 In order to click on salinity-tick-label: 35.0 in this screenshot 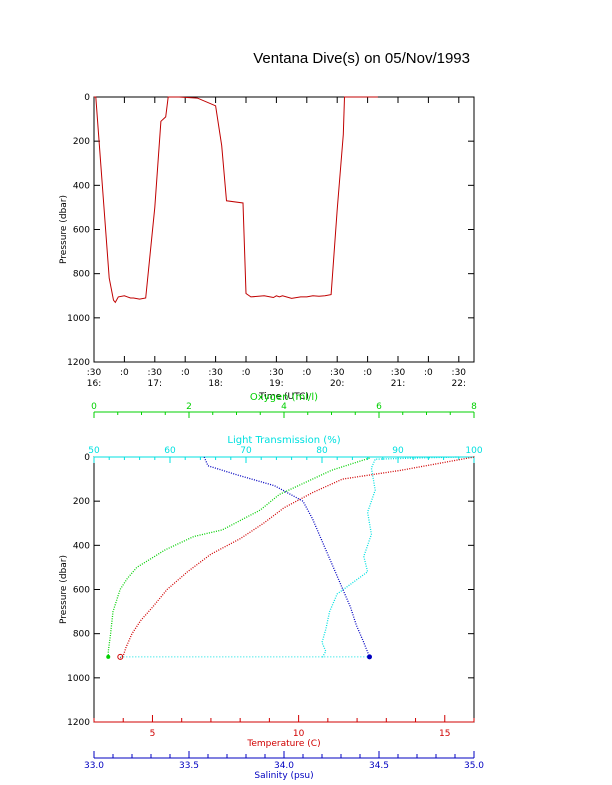, I will do `click(474, 766)`.